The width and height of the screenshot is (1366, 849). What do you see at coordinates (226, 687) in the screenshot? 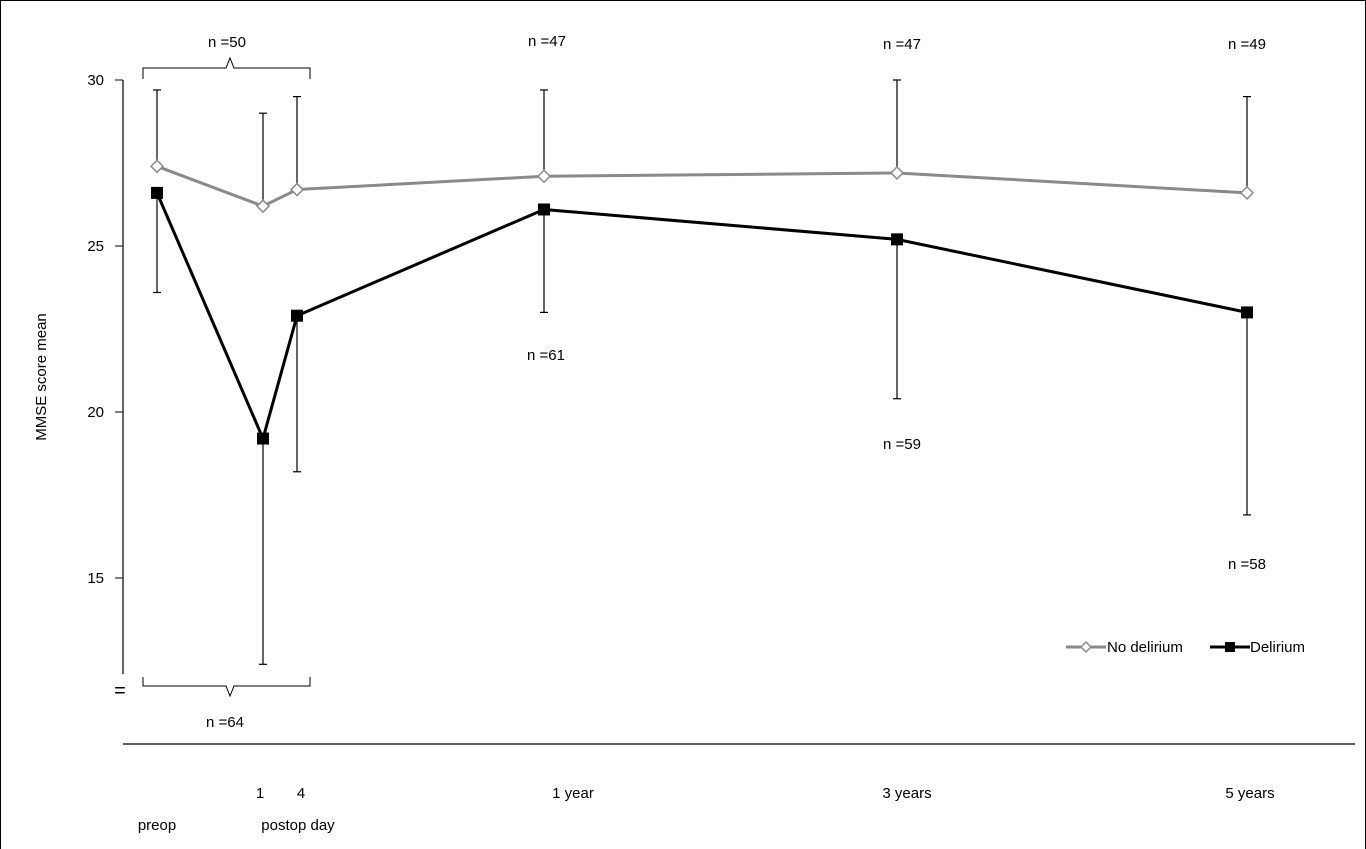
I see `bracket-bottom` at bounding box center [226, 687].